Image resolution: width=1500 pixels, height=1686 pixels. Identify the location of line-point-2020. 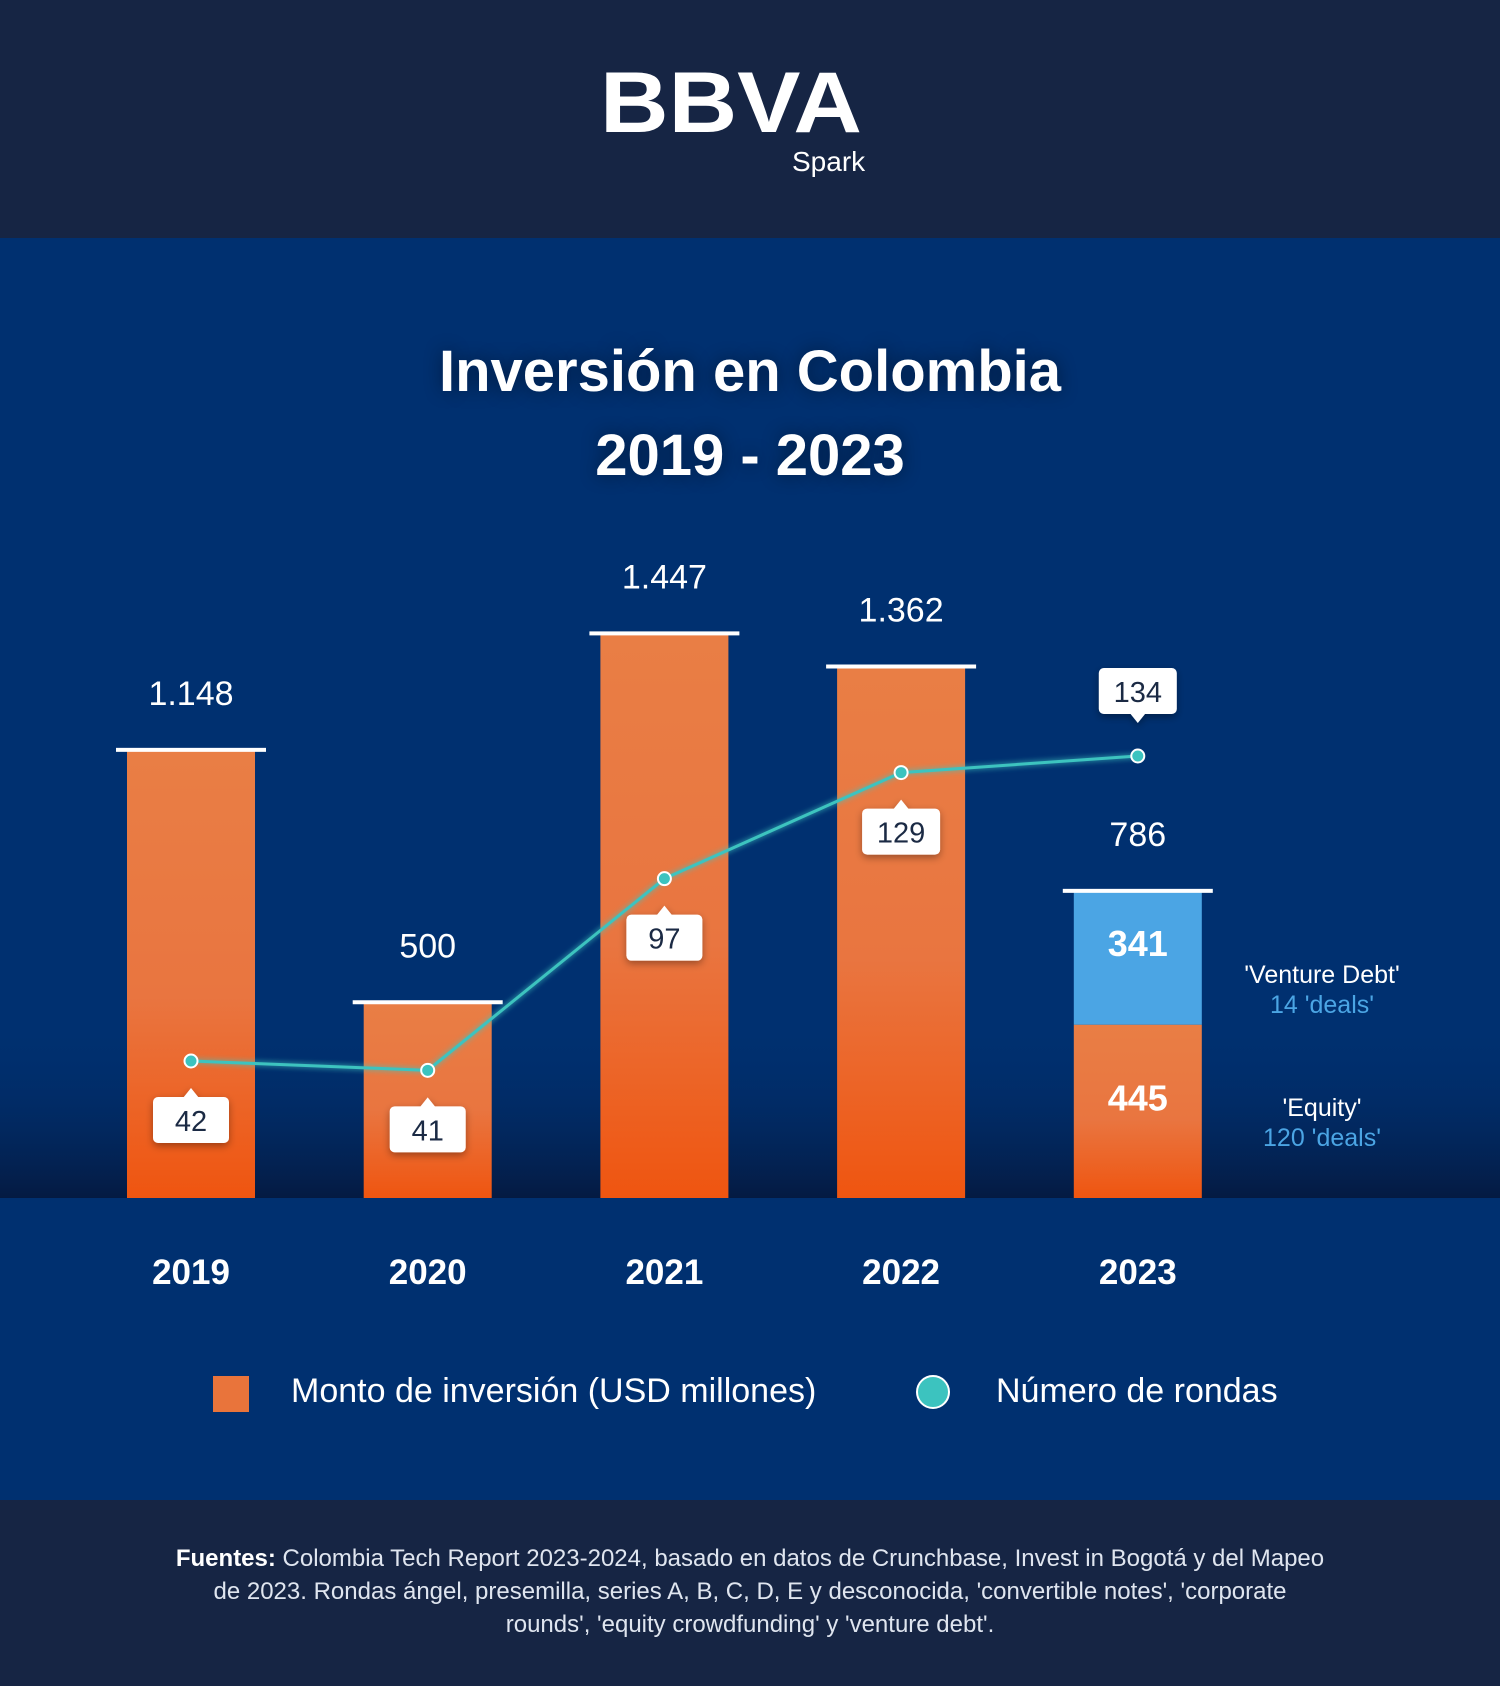
(428, 1070).